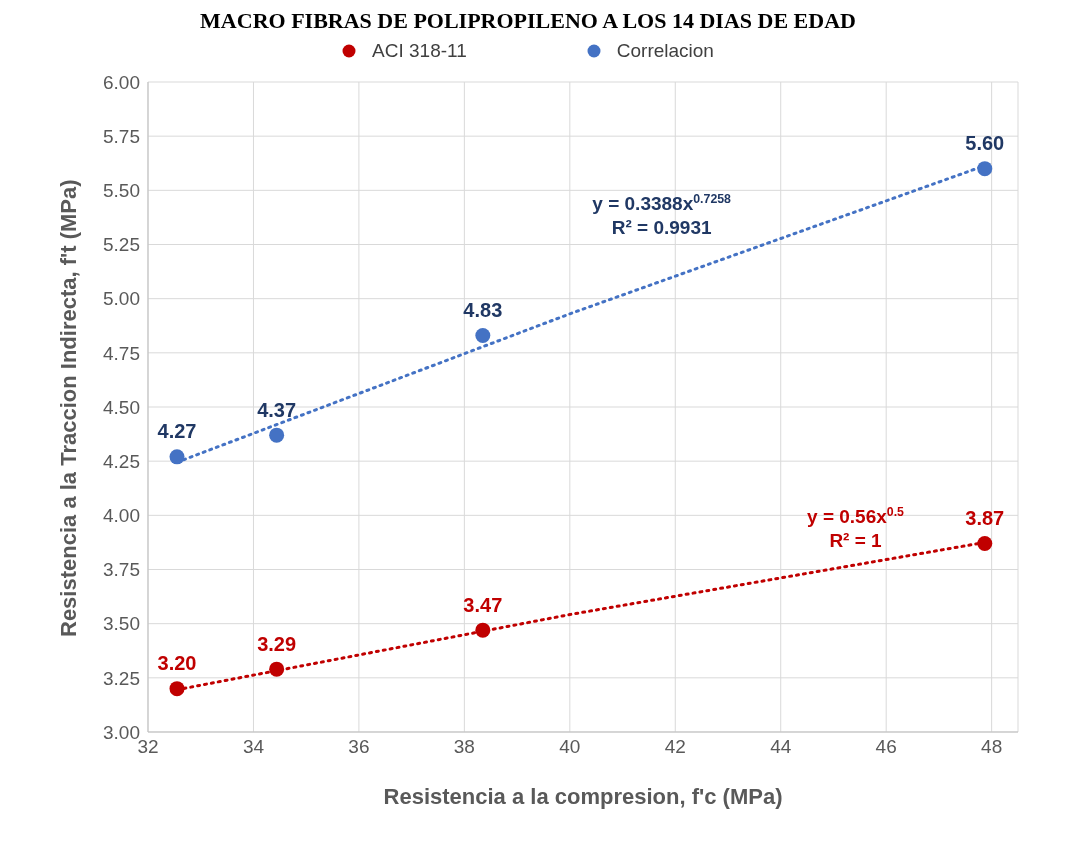 This screenshot has width=1079, height=848. What do you see at coordinates (419, 51) in the screenshot?
I see `legend-label: ACI 318-11` at bounding box center [419, 51].